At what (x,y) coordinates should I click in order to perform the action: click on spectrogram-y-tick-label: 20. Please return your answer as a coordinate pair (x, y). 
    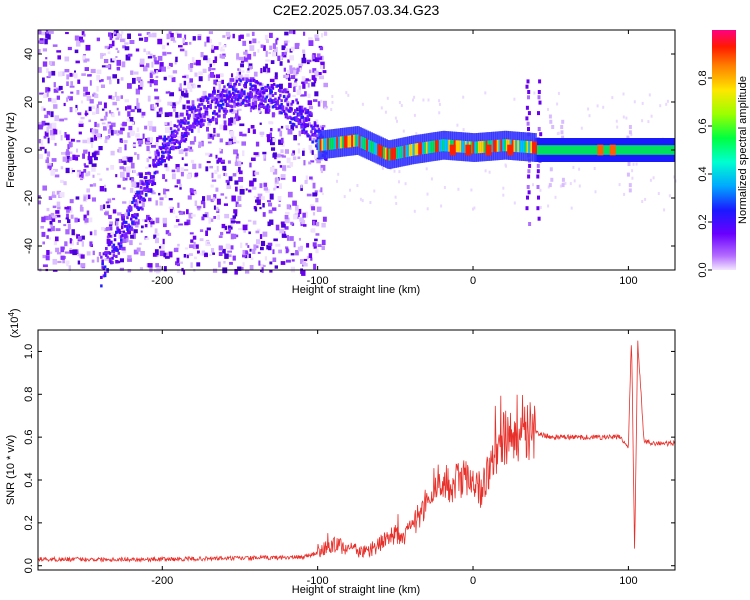
    Looking at the image, I should click on (29, 102).